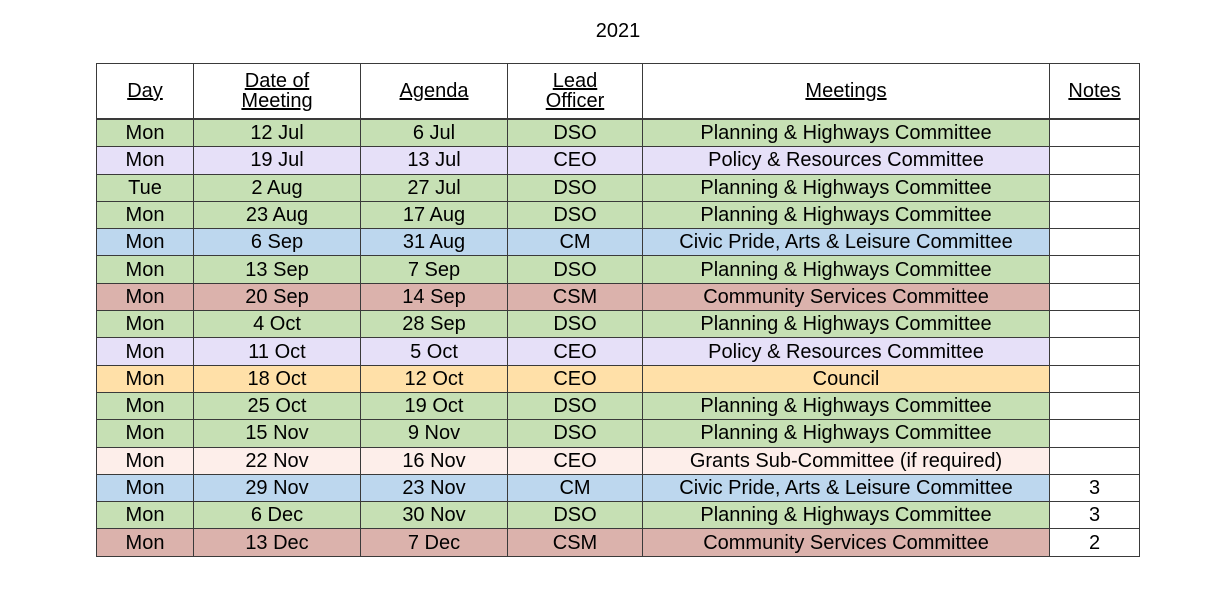  Describe the element at coordinates (277, 297) in the screenshot. I see `cell-date-of-meeting: 20 Sep` at that location.